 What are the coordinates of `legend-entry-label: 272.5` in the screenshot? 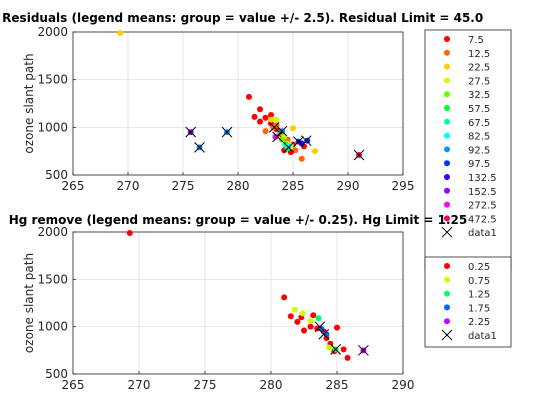 It's located at (482, 206).